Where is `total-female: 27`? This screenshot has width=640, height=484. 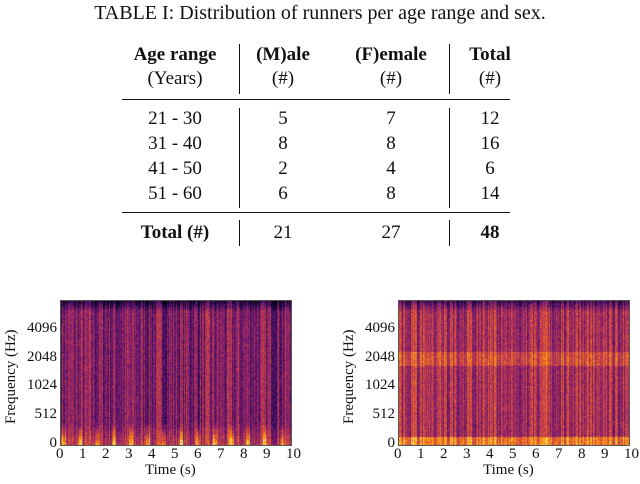 total-female: 27 is located at coordinates (391, 232).